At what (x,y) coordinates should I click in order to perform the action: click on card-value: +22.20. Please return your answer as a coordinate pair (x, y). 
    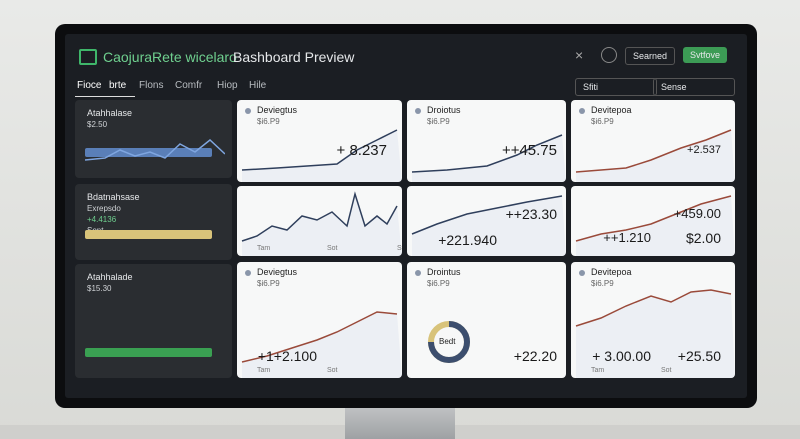
    Looking at the image, I should click on (535, 356).